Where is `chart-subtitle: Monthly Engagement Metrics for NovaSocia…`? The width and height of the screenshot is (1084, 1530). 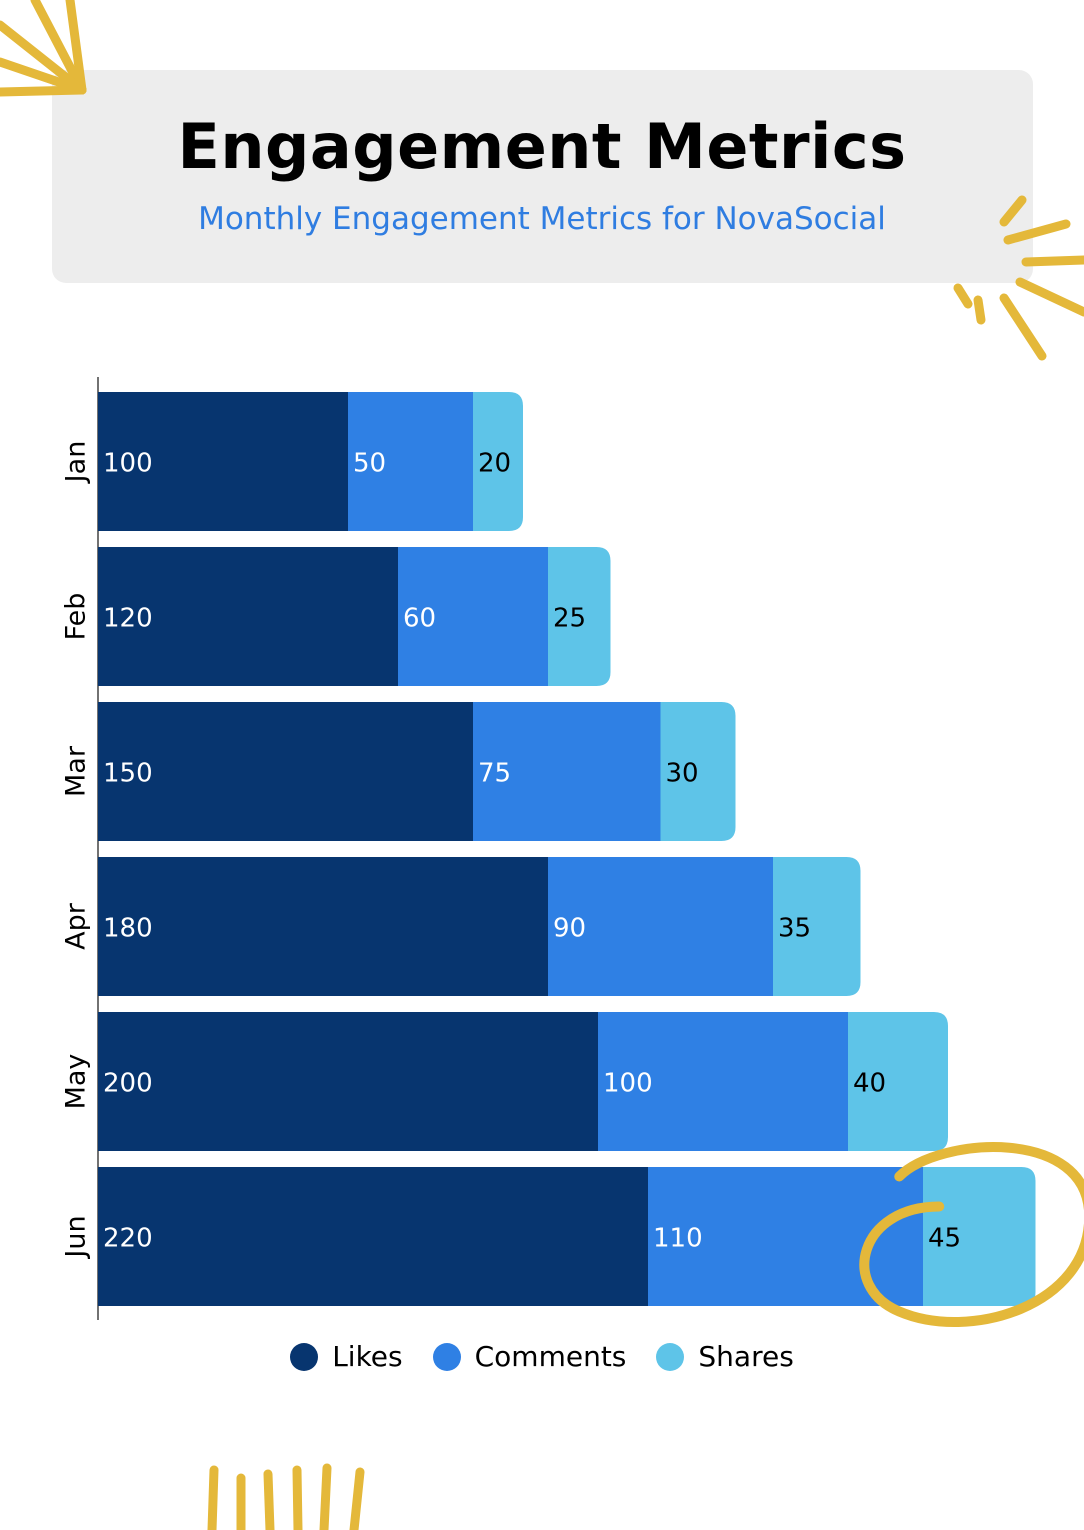
chart-subtitle: Monthly Engagement Metrics for NovaSocia… is located at coordinates (542, 219).